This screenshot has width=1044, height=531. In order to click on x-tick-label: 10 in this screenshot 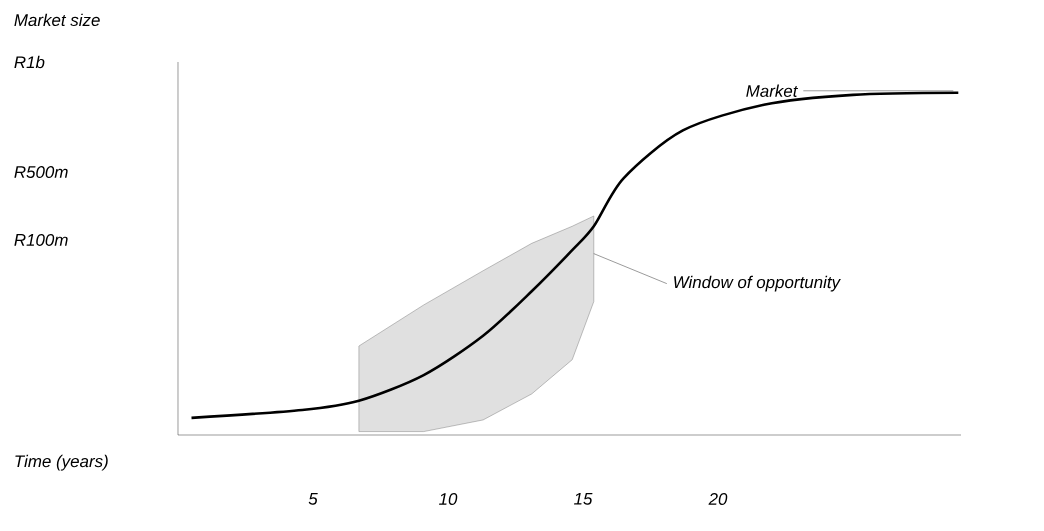, I will do `click(448, 498)`.